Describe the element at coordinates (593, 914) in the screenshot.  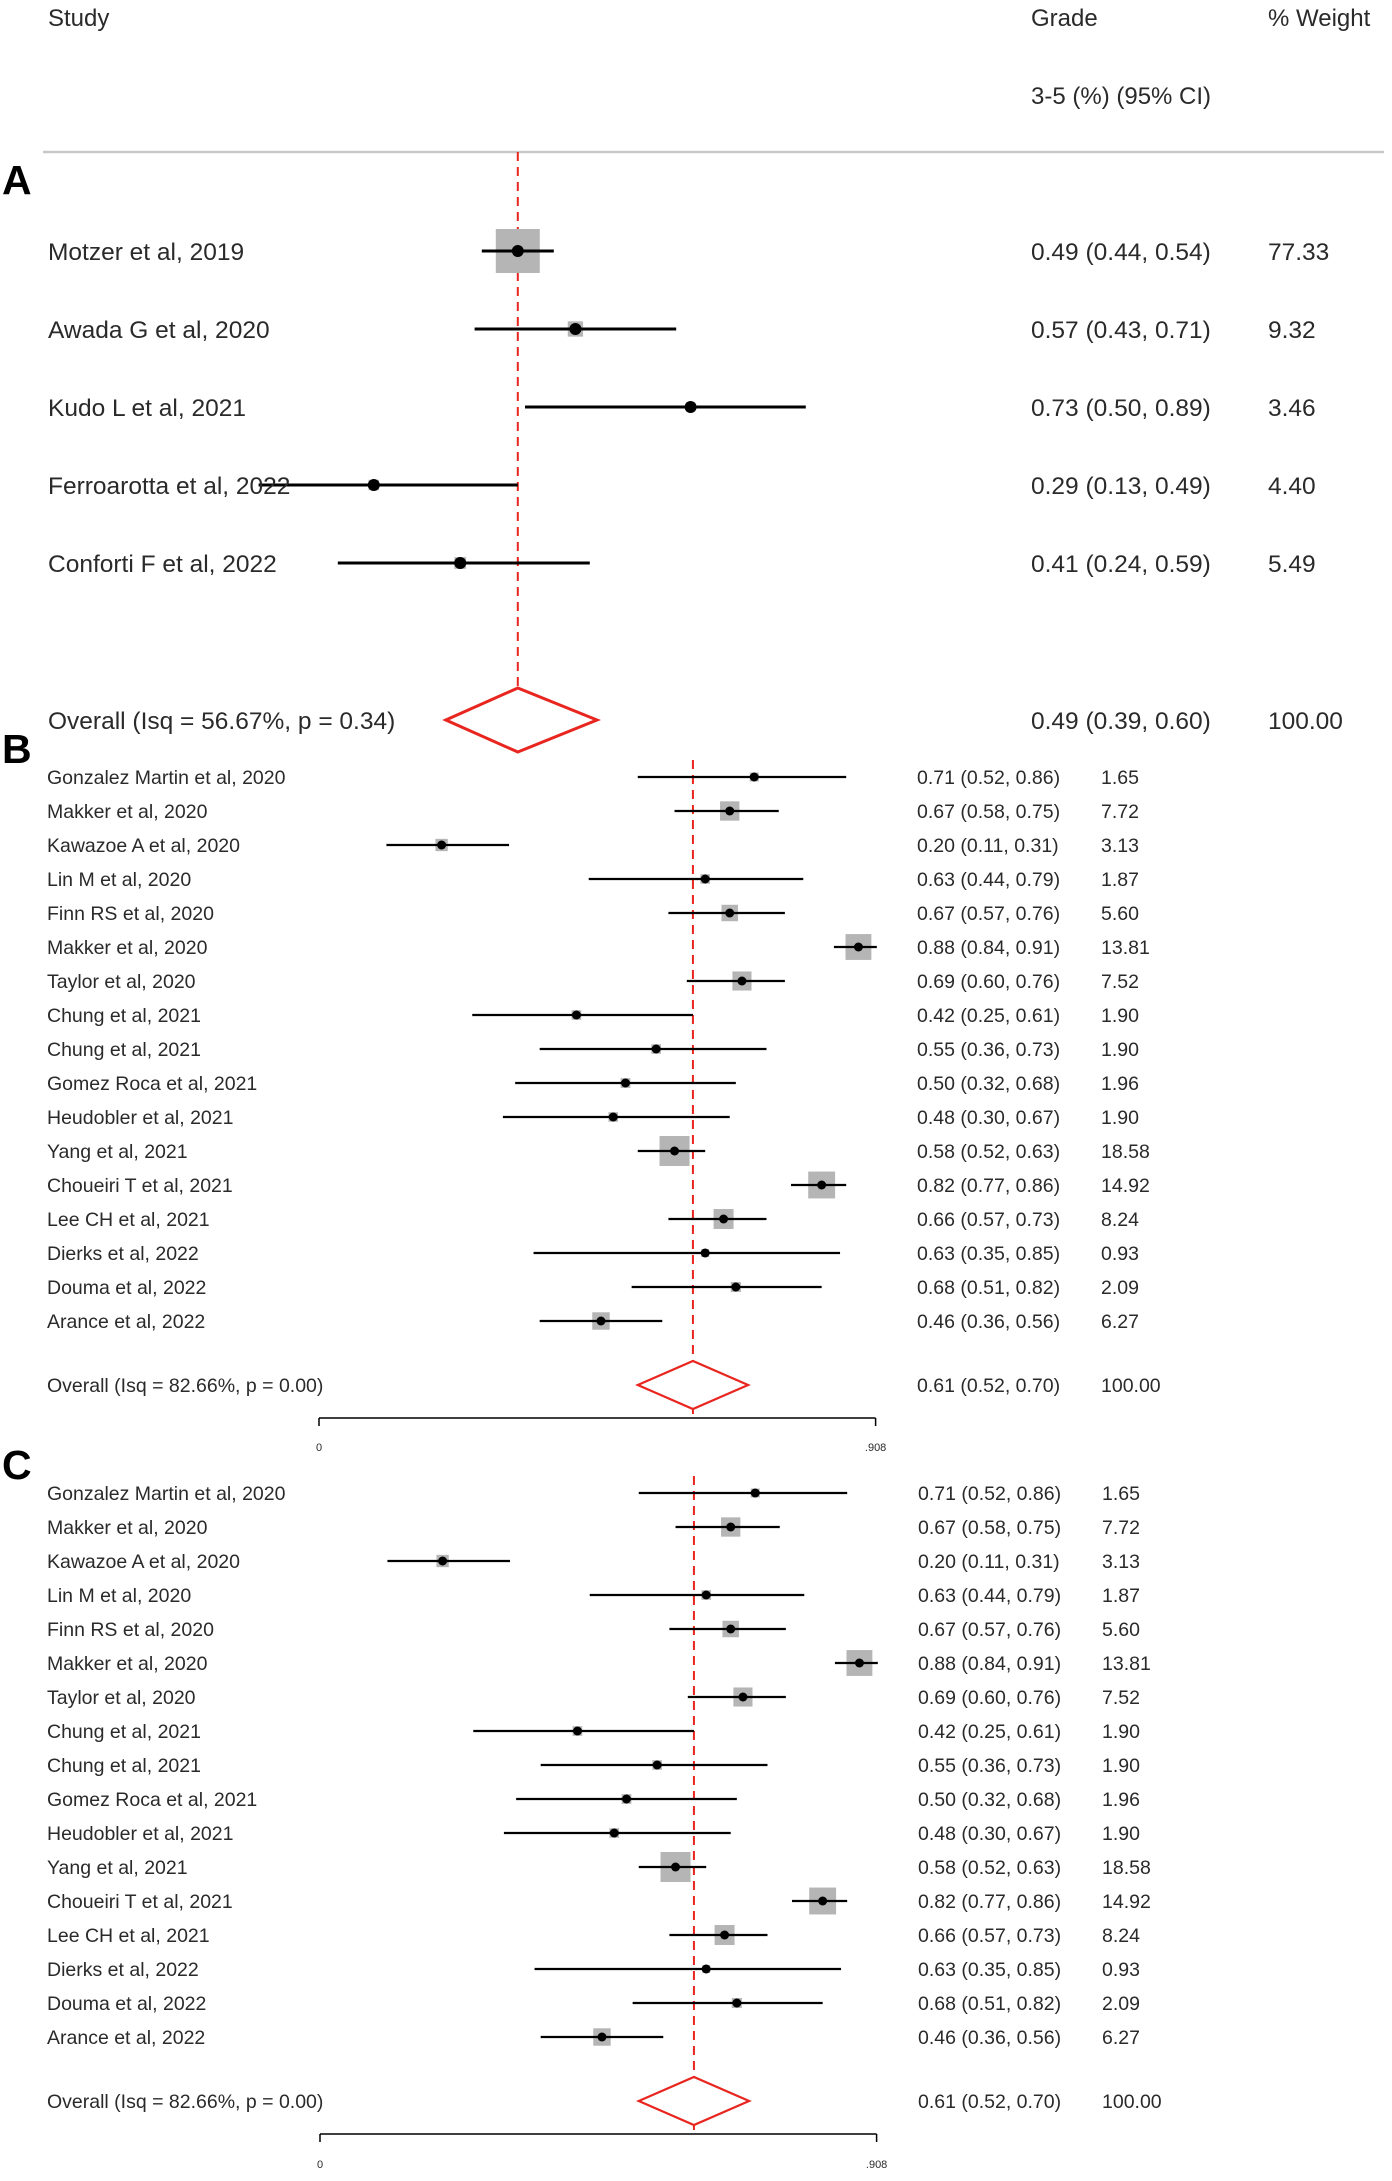
I see `study-row: Finn RS et al, 2020 0.67 (0.57, 0.76) 5.60` at that location.